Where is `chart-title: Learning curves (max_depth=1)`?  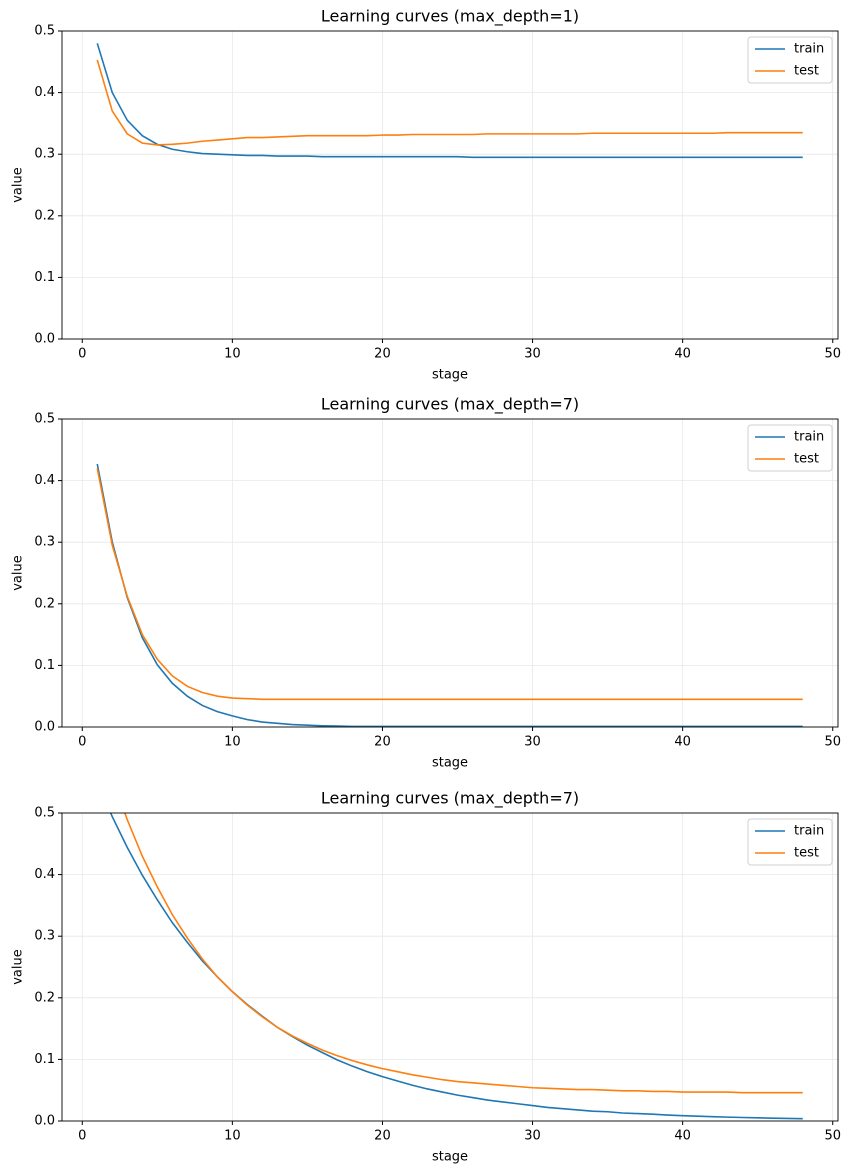 chart-title: Learning curves (max_depth=1) is located at coordinates (450, 17).